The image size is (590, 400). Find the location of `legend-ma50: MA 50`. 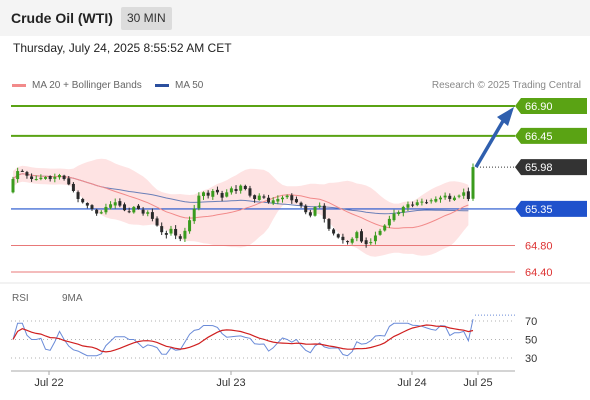

legend-ma50: MA 50 is located at coordinates (179, 85).